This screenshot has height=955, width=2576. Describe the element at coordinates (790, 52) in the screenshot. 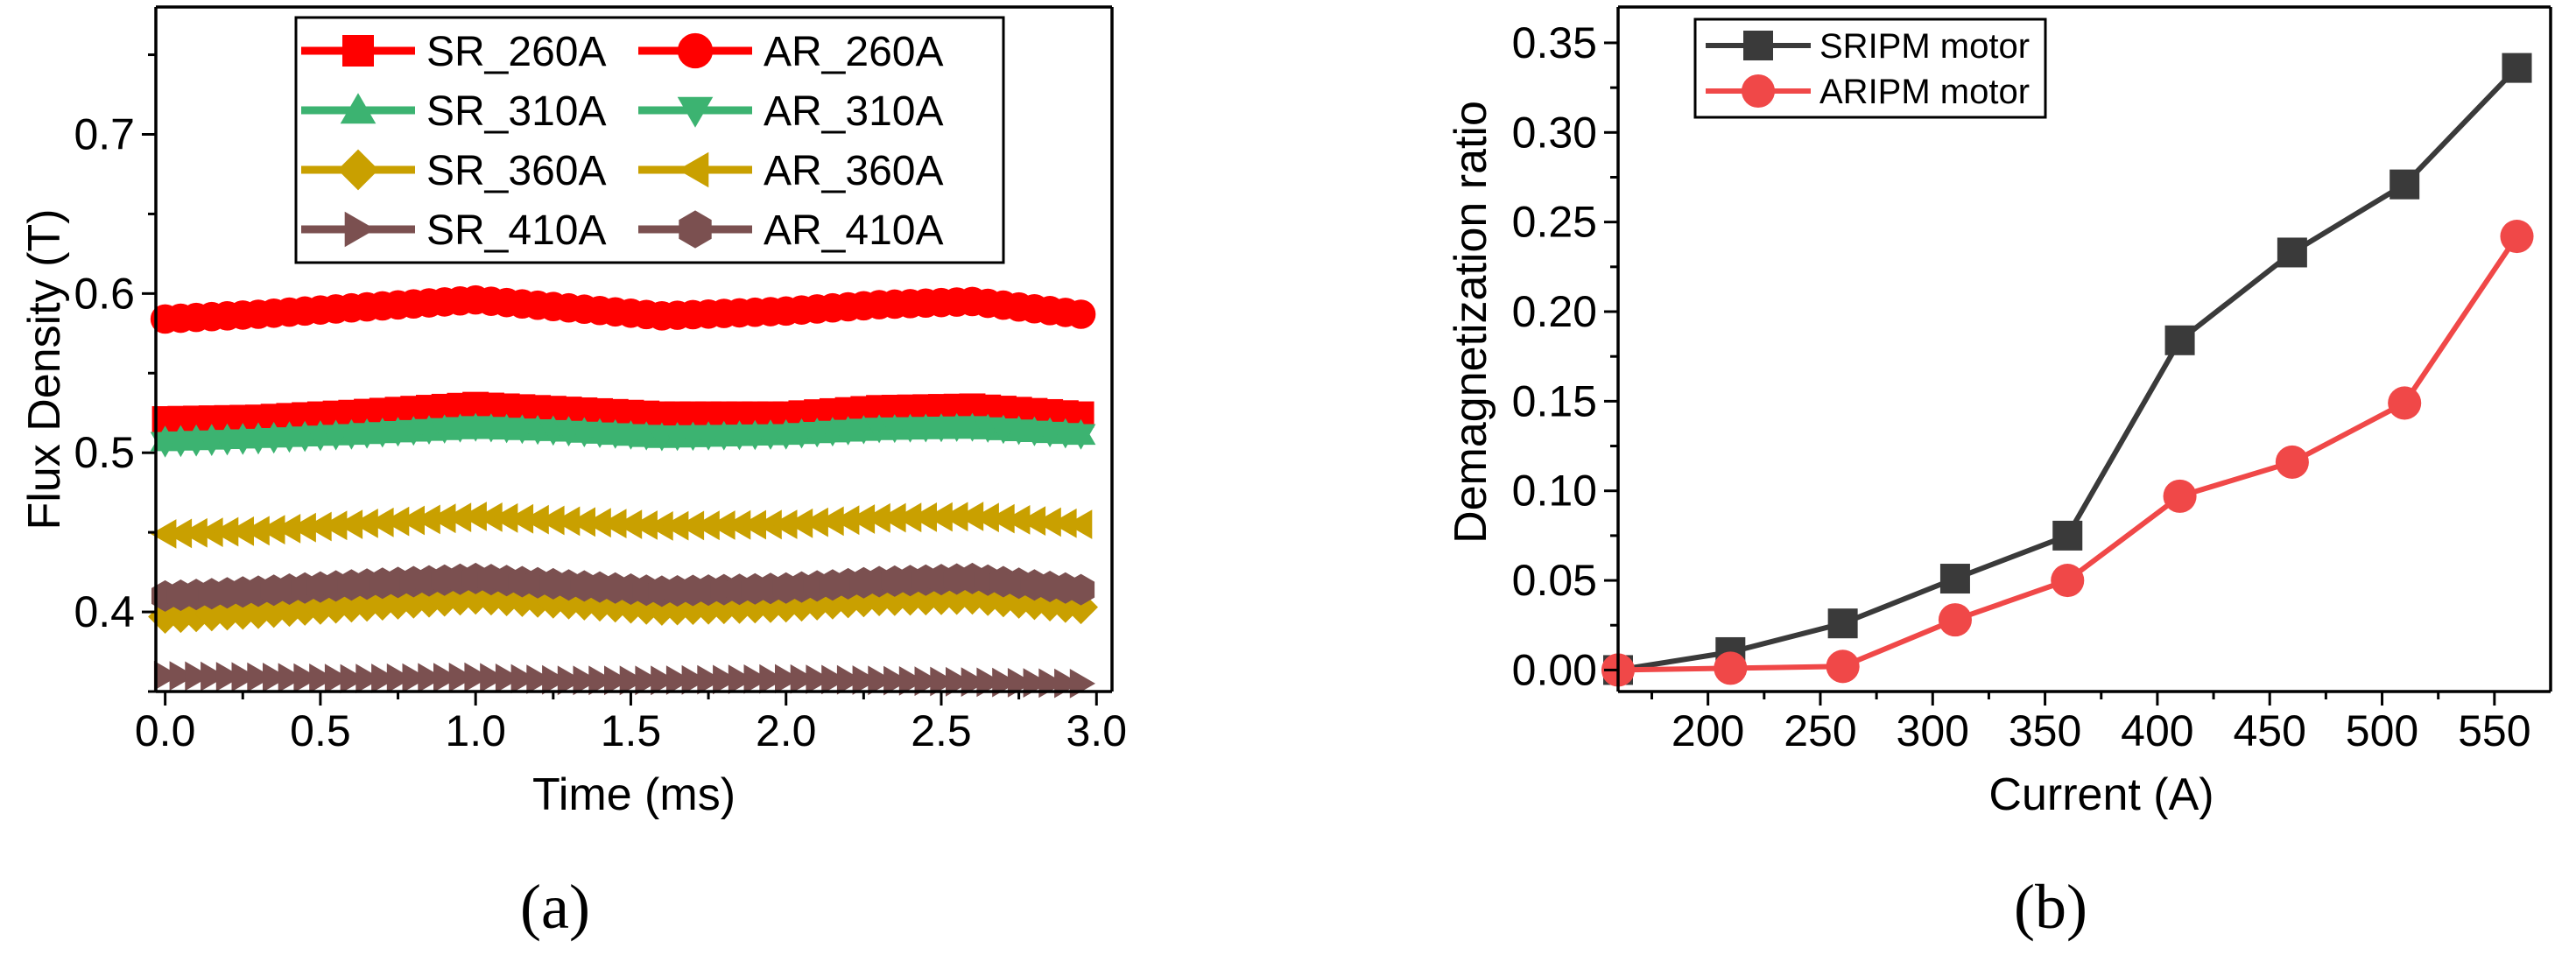

I see `legend-item-AR_260A: AR_260A` at that location.